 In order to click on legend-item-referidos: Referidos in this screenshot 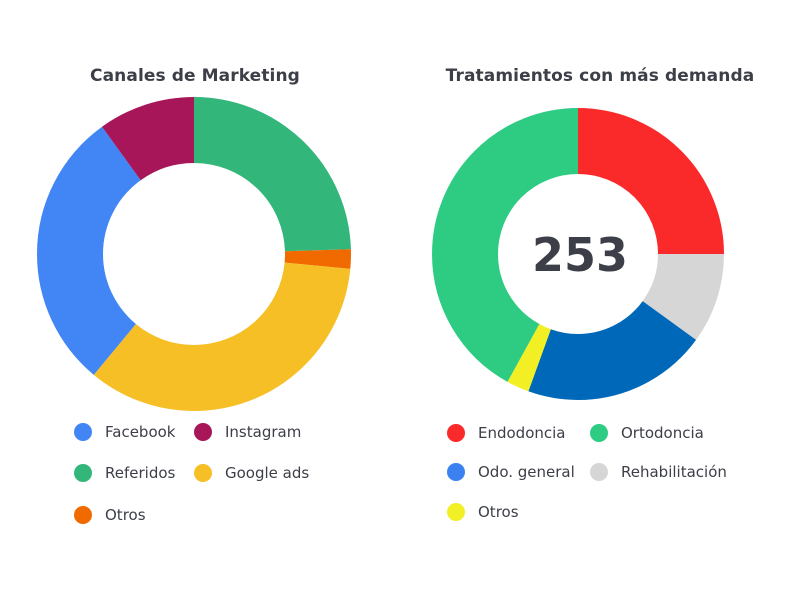, I will do `click(124, 473)`.